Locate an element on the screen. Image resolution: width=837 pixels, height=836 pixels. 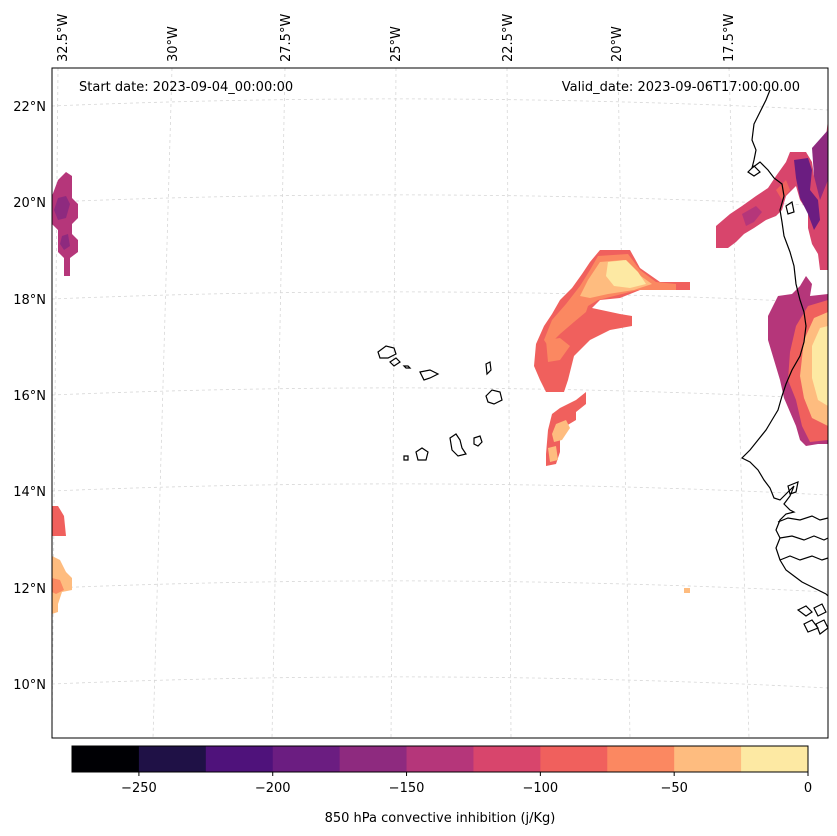
meridian-32-5w is located at coordinates (55, 403).